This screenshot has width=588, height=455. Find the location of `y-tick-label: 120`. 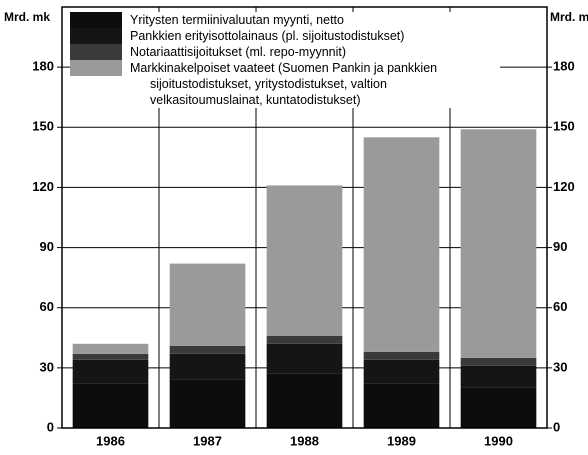

y-tick-label: 120 is located at coordinates (43, 186).